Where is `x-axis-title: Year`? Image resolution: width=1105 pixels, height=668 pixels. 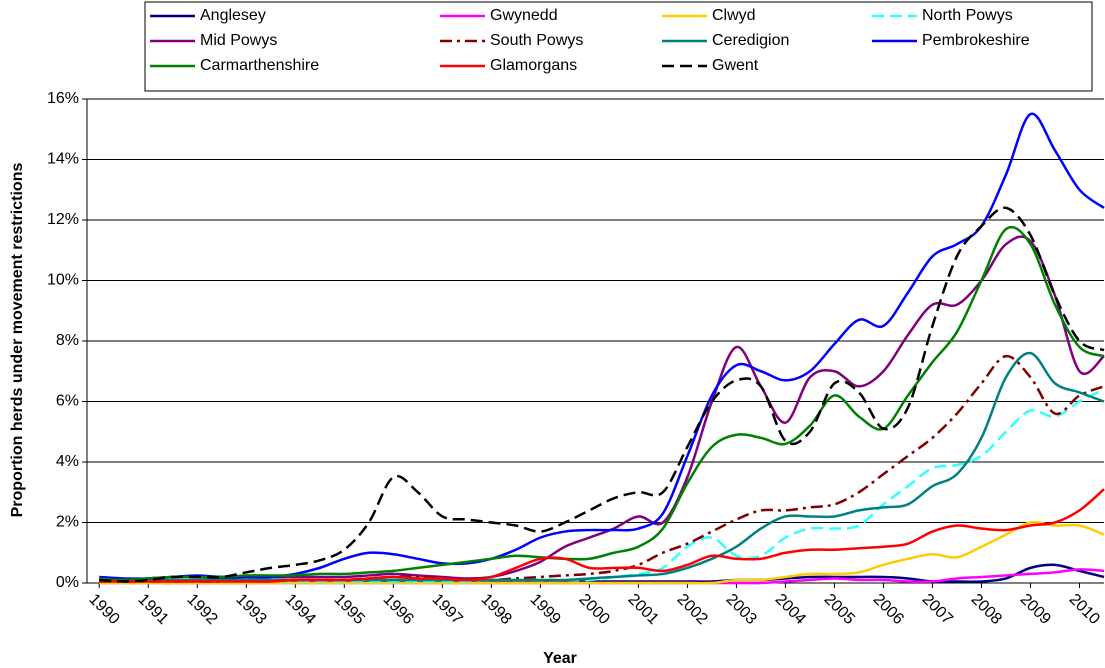
x-axis-title: Year is located at coordinates (560, 658).